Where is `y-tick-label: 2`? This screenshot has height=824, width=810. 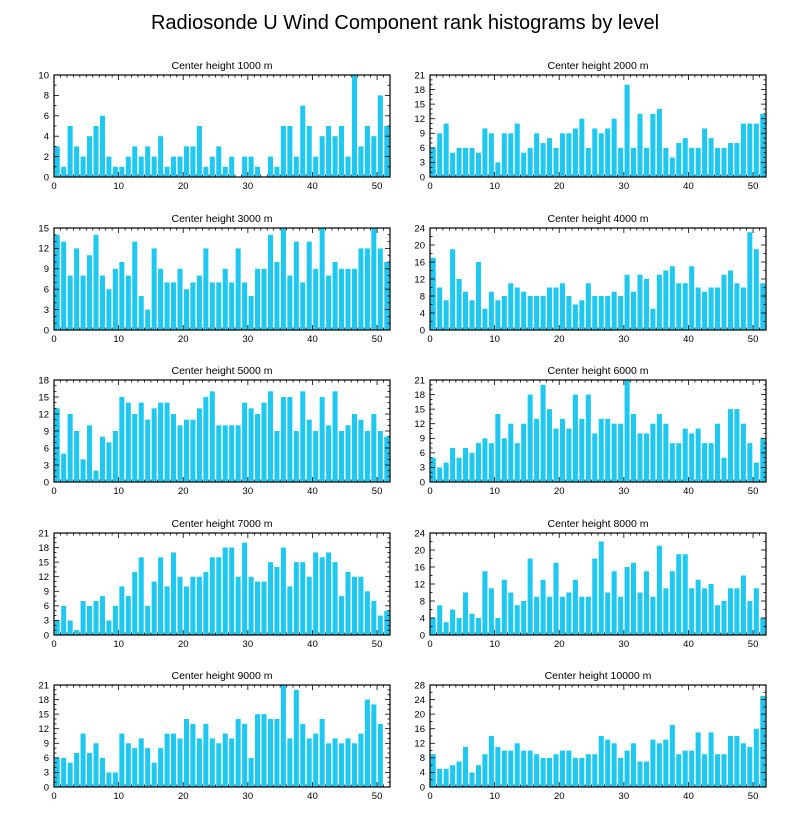
y-tick-label: 2 is located at coordinates (46, 157).